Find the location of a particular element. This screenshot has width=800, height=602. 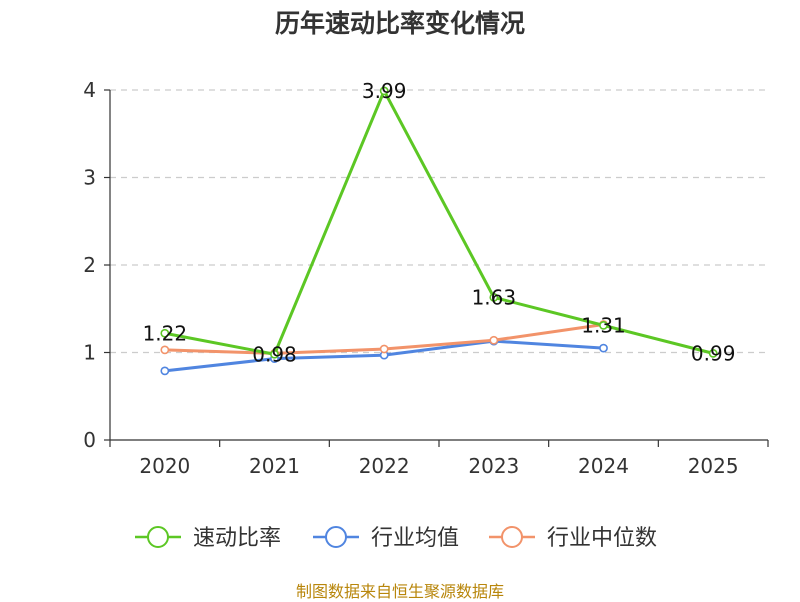

x-tick-label: 2020 is located at coordinates (164, 466).